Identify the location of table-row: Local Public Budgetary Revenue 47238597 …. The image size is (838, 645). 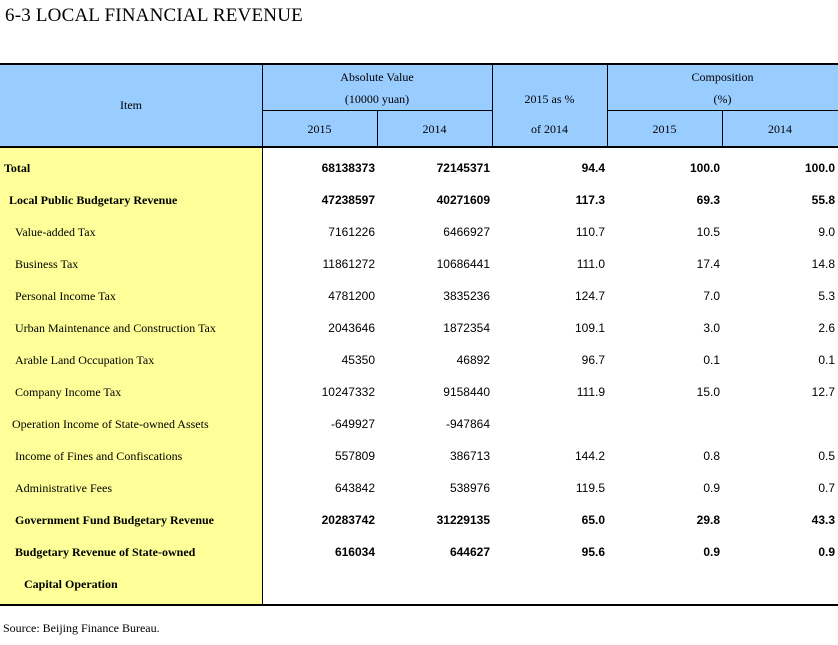
(419, 200).